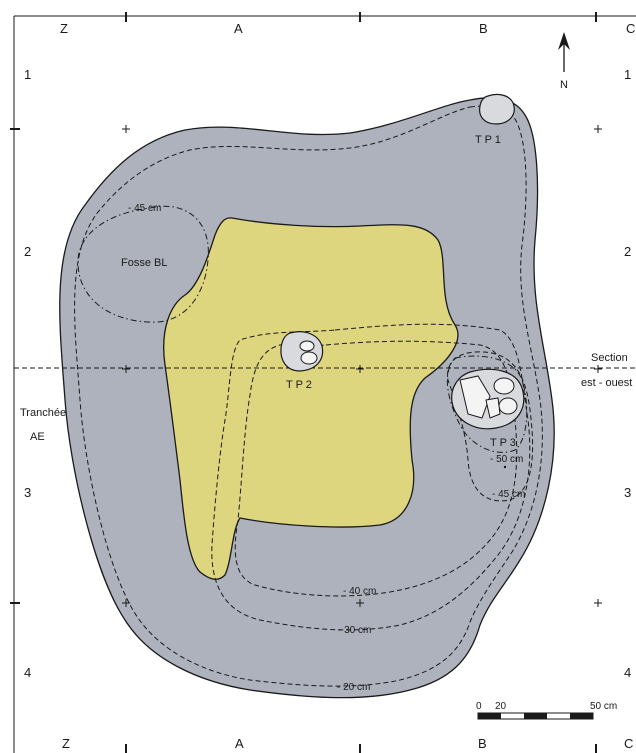  I want to click on fosse-contour, so click(143, 264).